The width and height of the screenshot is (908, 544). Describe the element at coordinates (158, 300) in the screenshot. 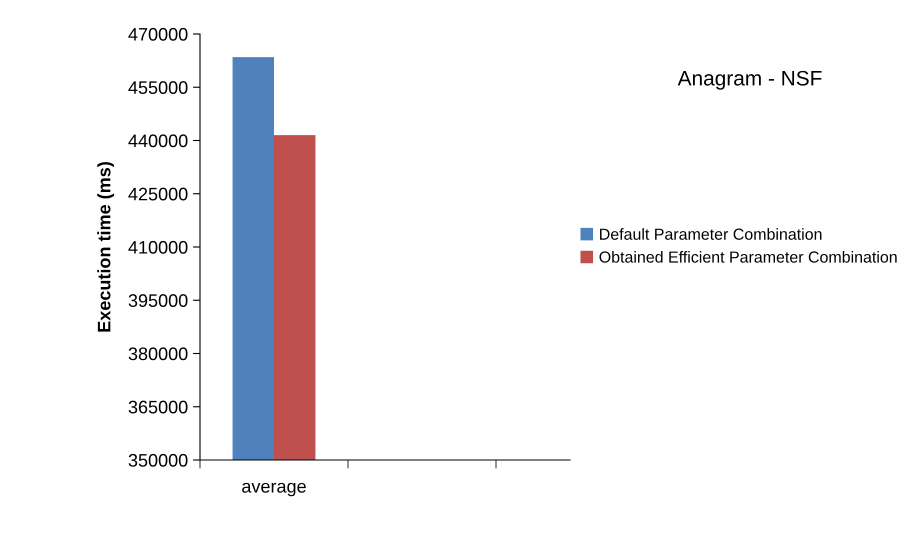

I see `y-tick-label: 395000` at that location.